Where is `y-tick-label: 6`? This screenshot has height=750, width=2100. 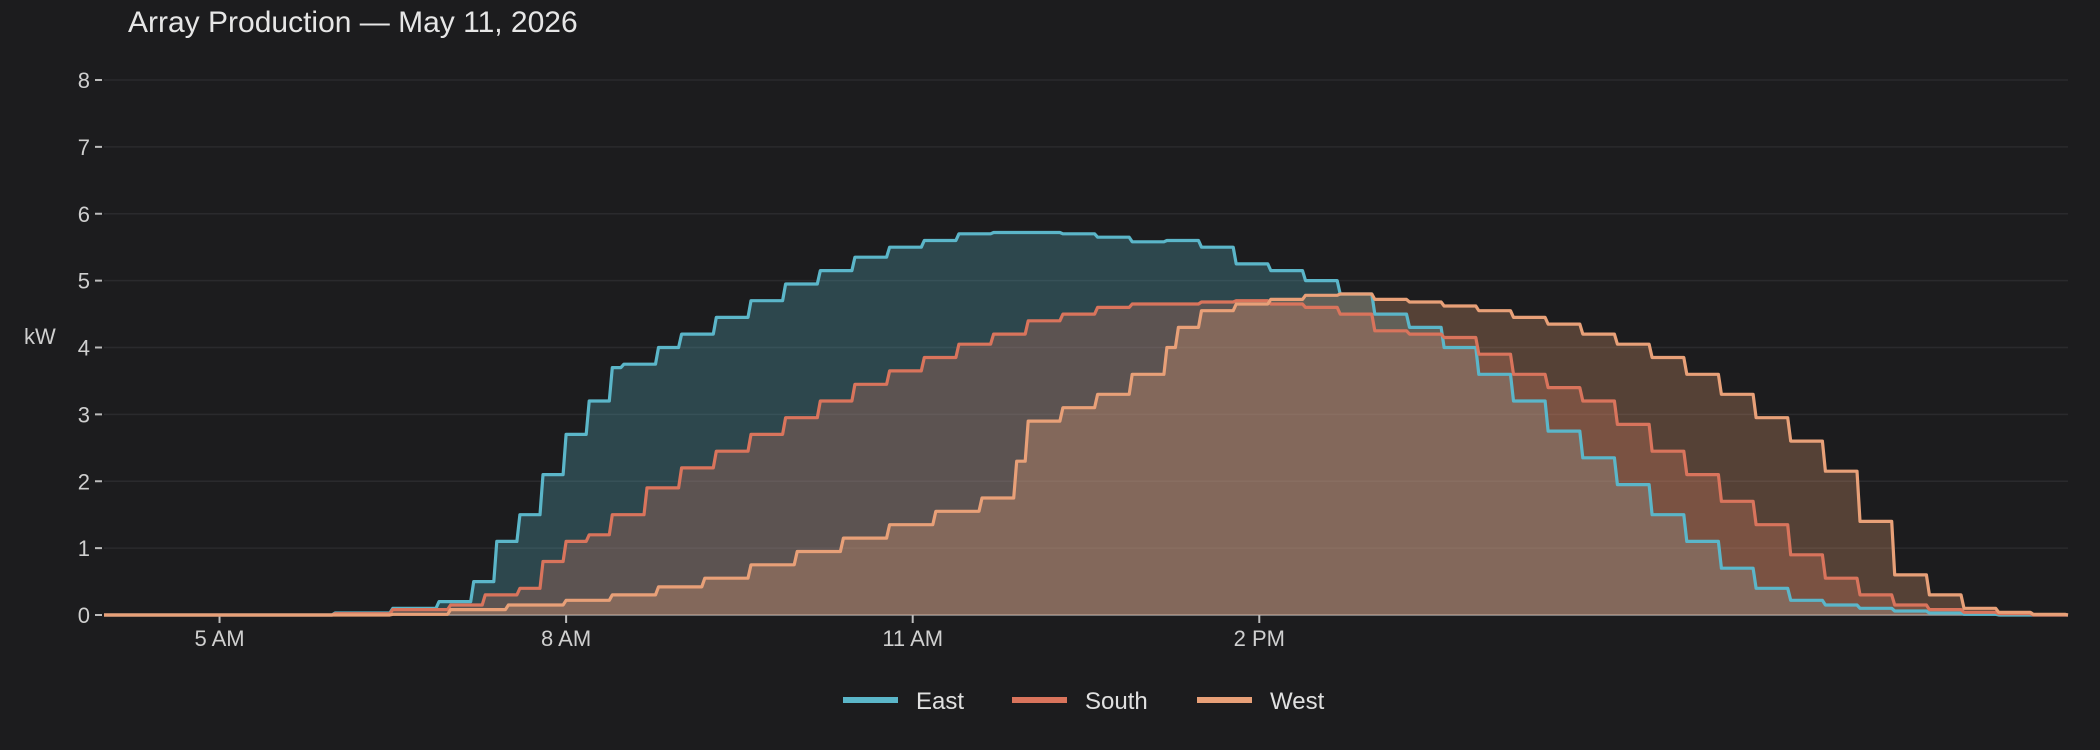 y-tick-label: 6 is located at coordinates (84, 214).